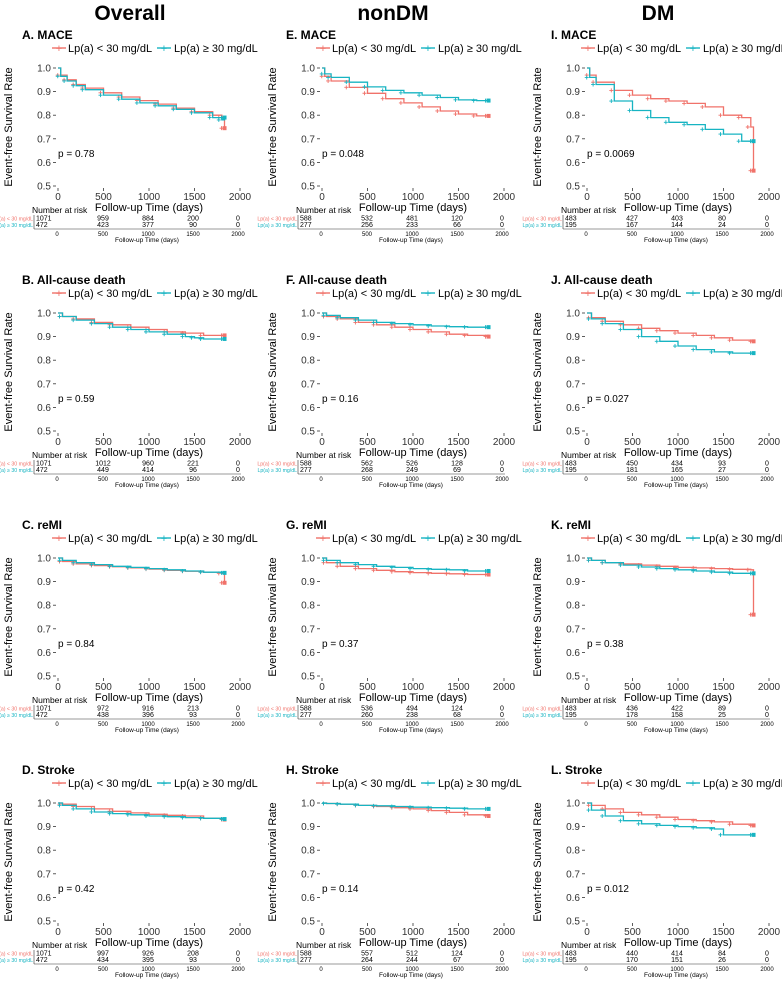  I want to click on p-value: p = 0.14, so click(340, 889).